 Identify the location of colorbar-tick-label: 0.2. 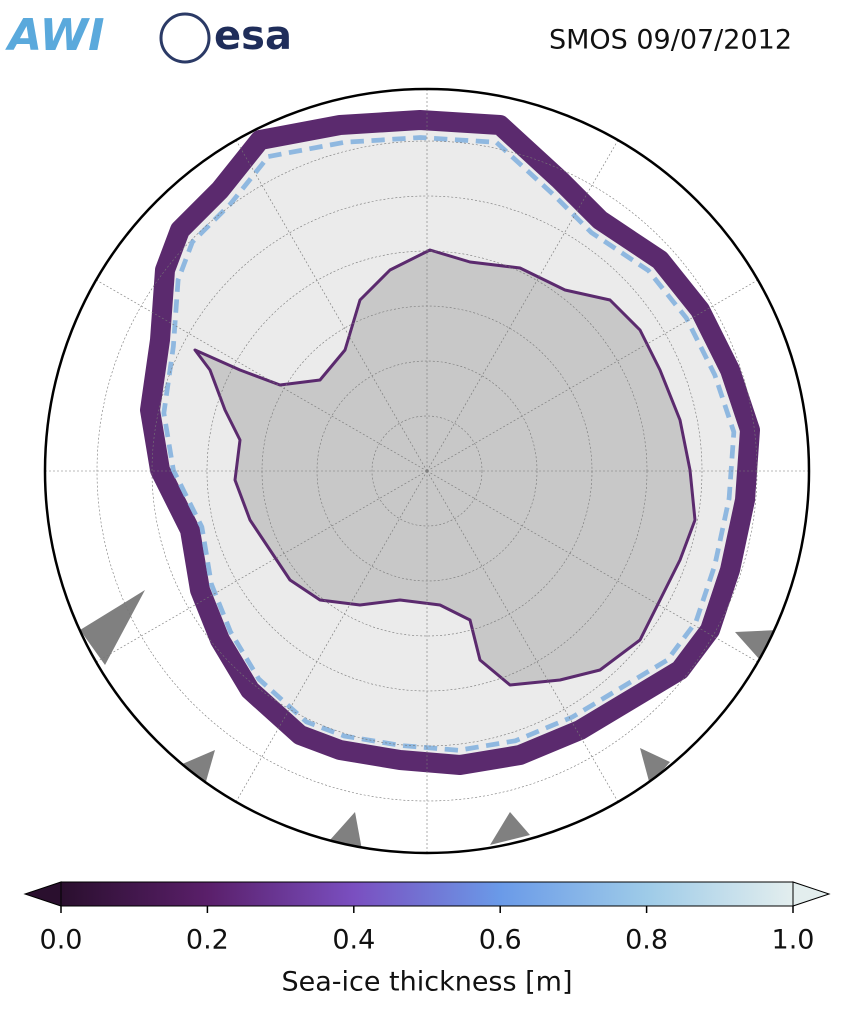
(207, 940).